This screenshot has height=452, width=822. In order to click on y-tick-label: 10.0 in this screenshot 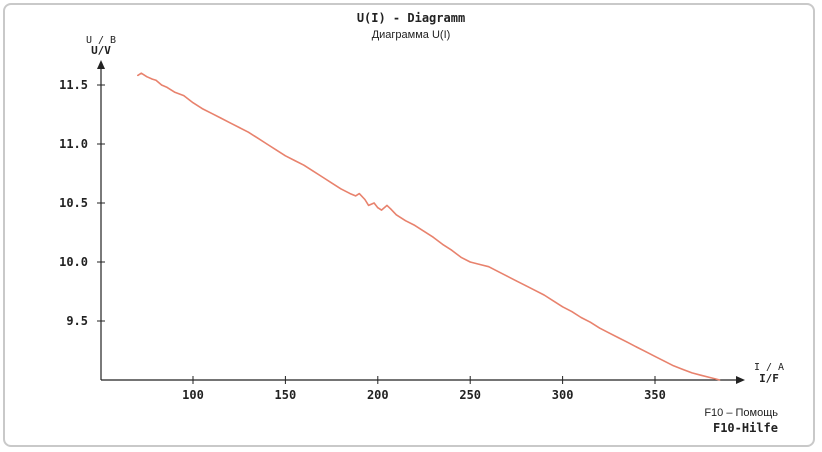, I will do `click(73, 262)`.